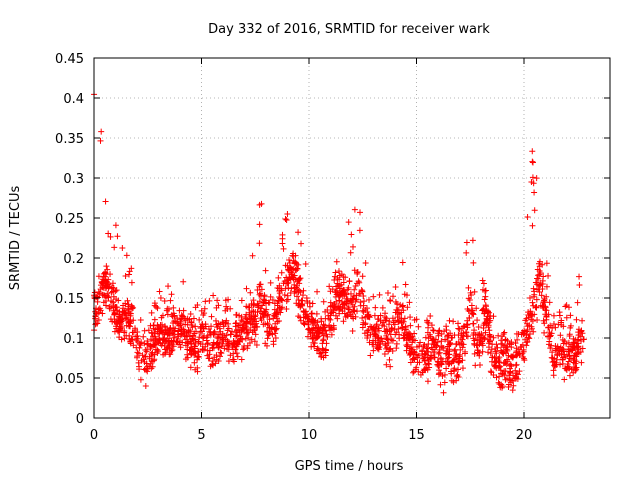 This screenshot has height=480, width=640. Describe the element at coordinates (69, 139) in the screenshot. I see `y-tick-label: 0.35` at that location.